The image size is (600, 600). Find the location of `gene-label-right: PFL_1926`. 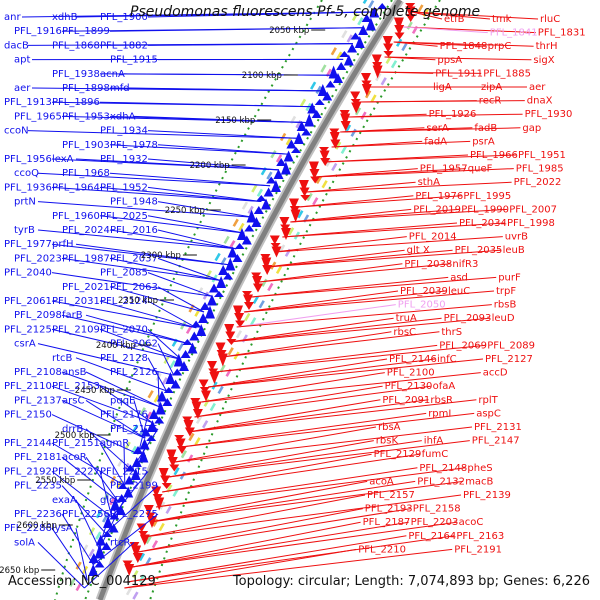

gene-label-right: PFL_1926 is located at coordinates (453, 114).